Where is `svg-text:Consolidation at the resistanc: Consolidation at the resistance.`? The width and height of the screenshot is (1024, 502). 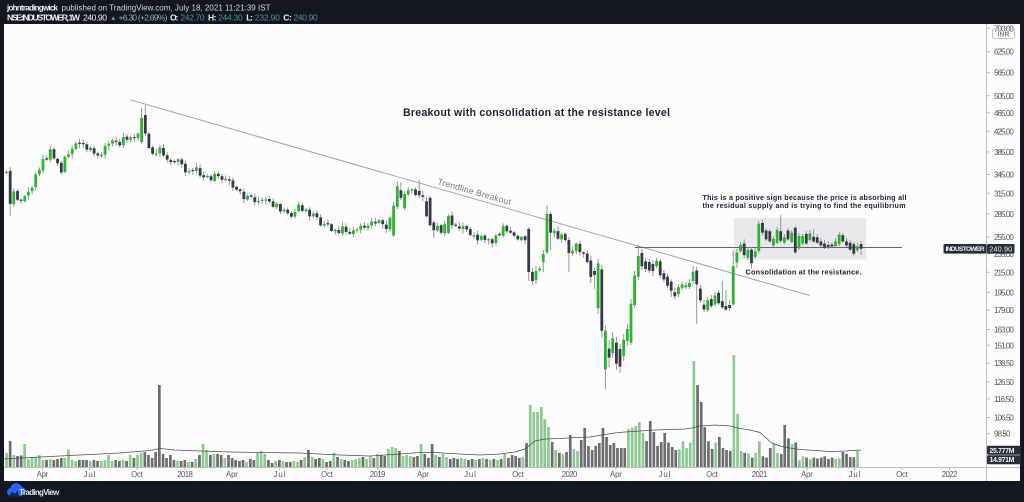
svg-text:Consolidation at the resistanc: Consolidation at the resistance. is located at coordinates (804, 271).